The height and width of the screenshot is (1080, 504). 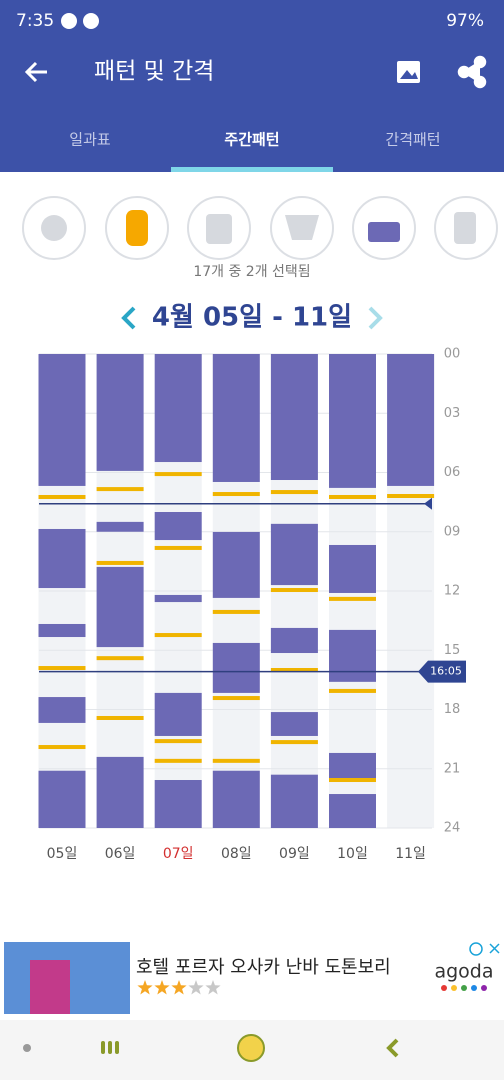 What do you see at coordinates (465, 21) in the screenshot?
I see `status-battery: 97%` at bounding box center [465, 21].